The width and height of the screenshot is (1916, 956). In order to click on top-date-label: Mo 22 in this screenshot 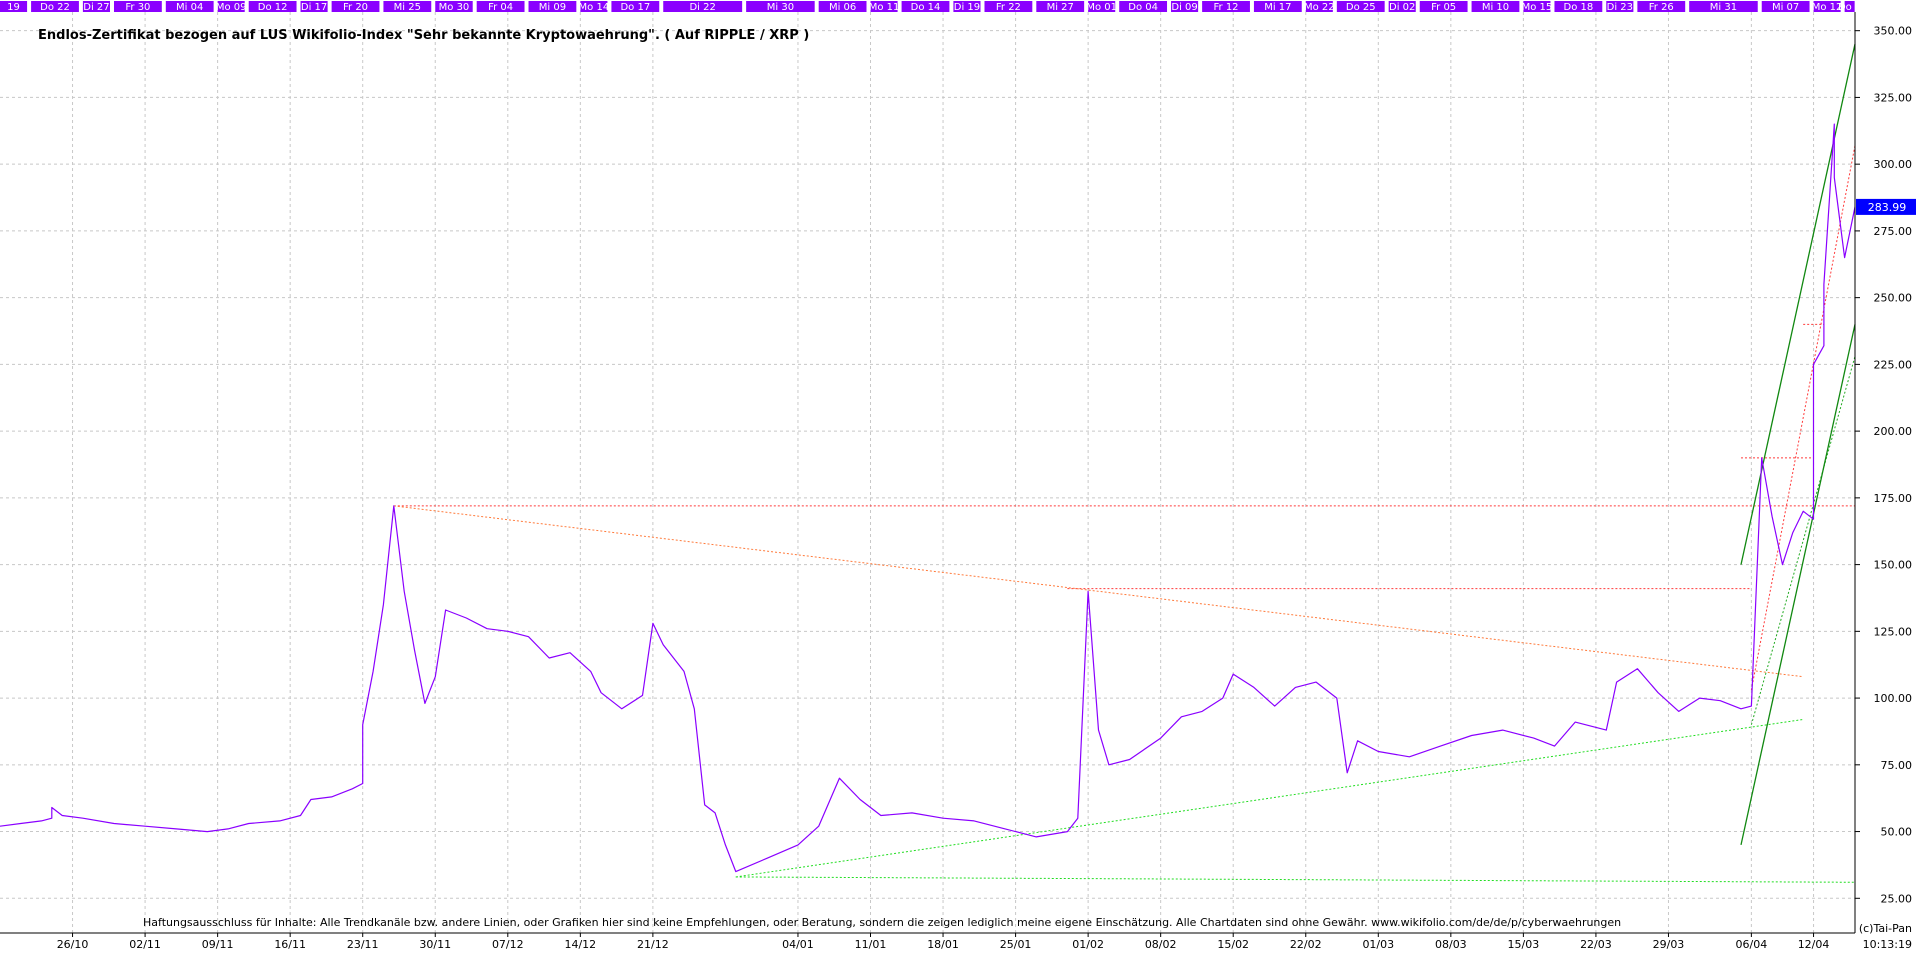, I will do `click(1319, 7)`.